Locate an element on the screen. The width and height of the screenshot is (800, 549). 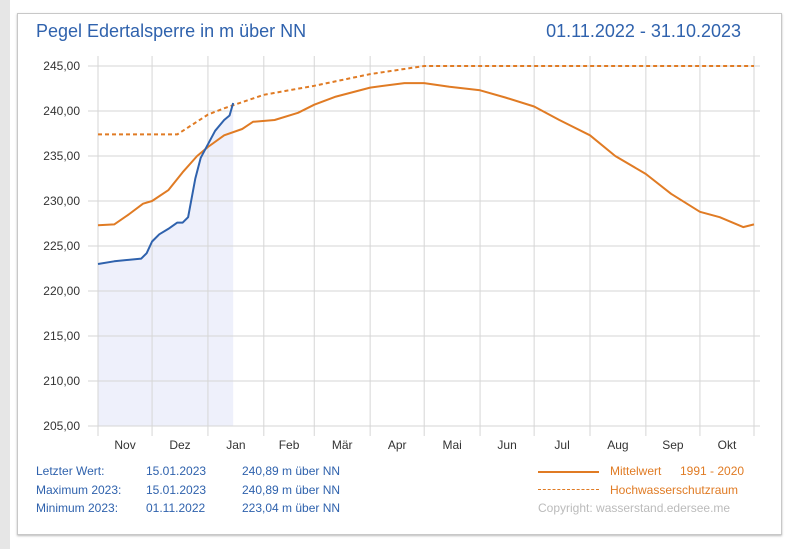
x-tick-label: Jul is located at coordinates (561, 445).